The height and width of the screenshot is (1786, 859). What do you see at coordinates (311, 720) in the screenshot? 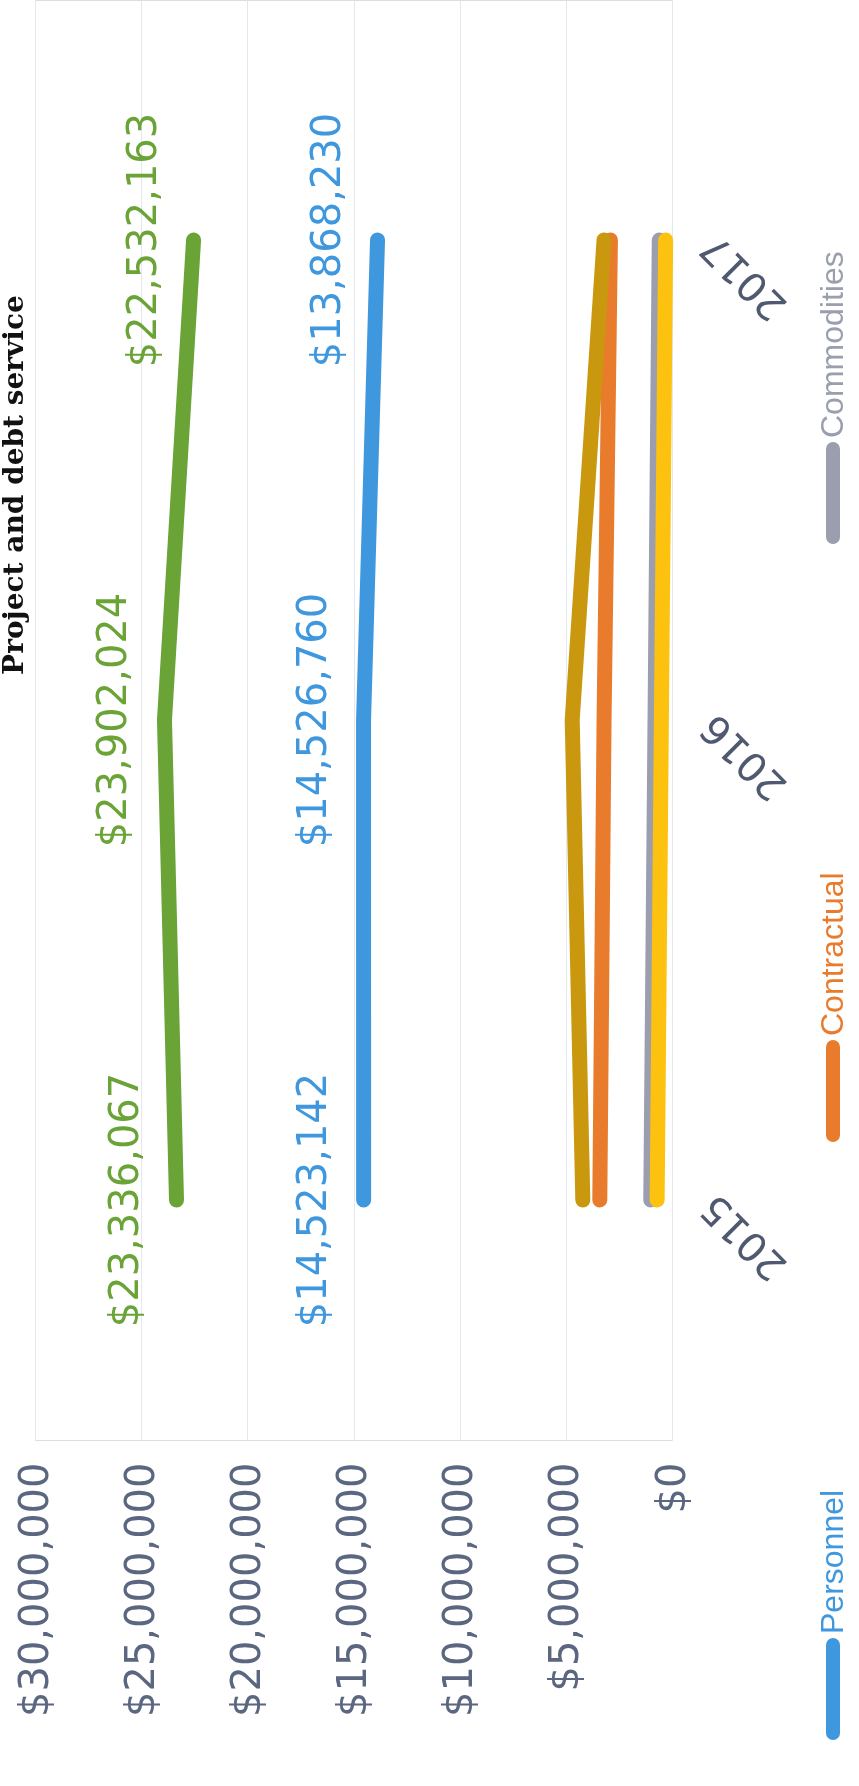
I see `data-label: $14,526,760` at bounding box center [311, 720].